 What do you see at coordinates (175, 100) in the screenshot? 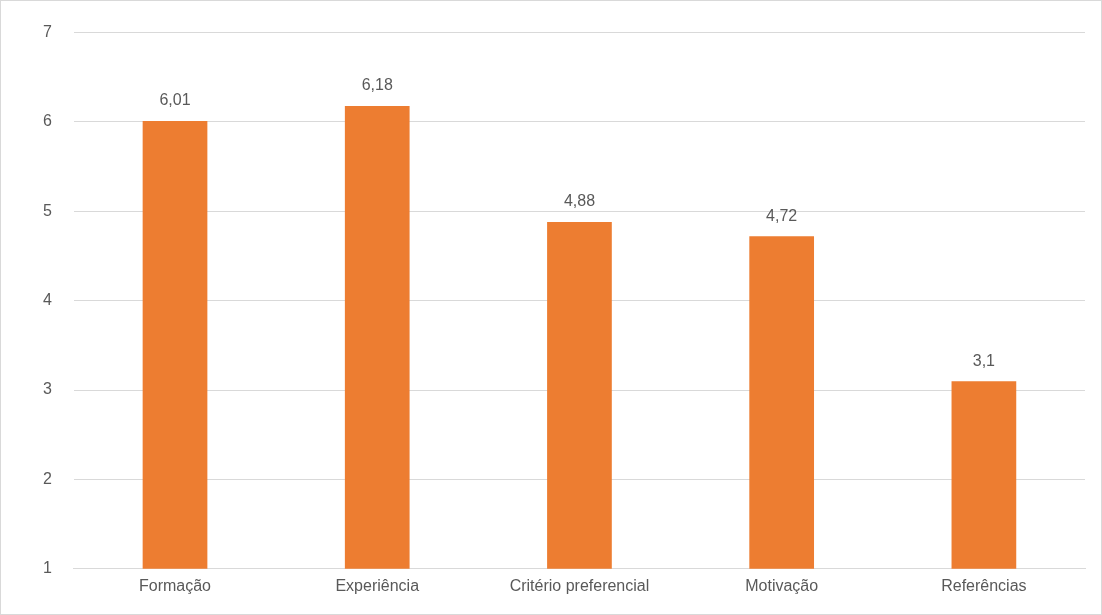
I see `data-label: 6,01` at bounding box center [175, 100].